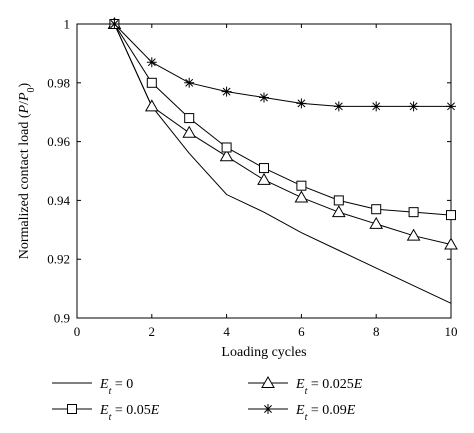  I want to click on legend-item: Et = 0.05E, so click(106, 413).